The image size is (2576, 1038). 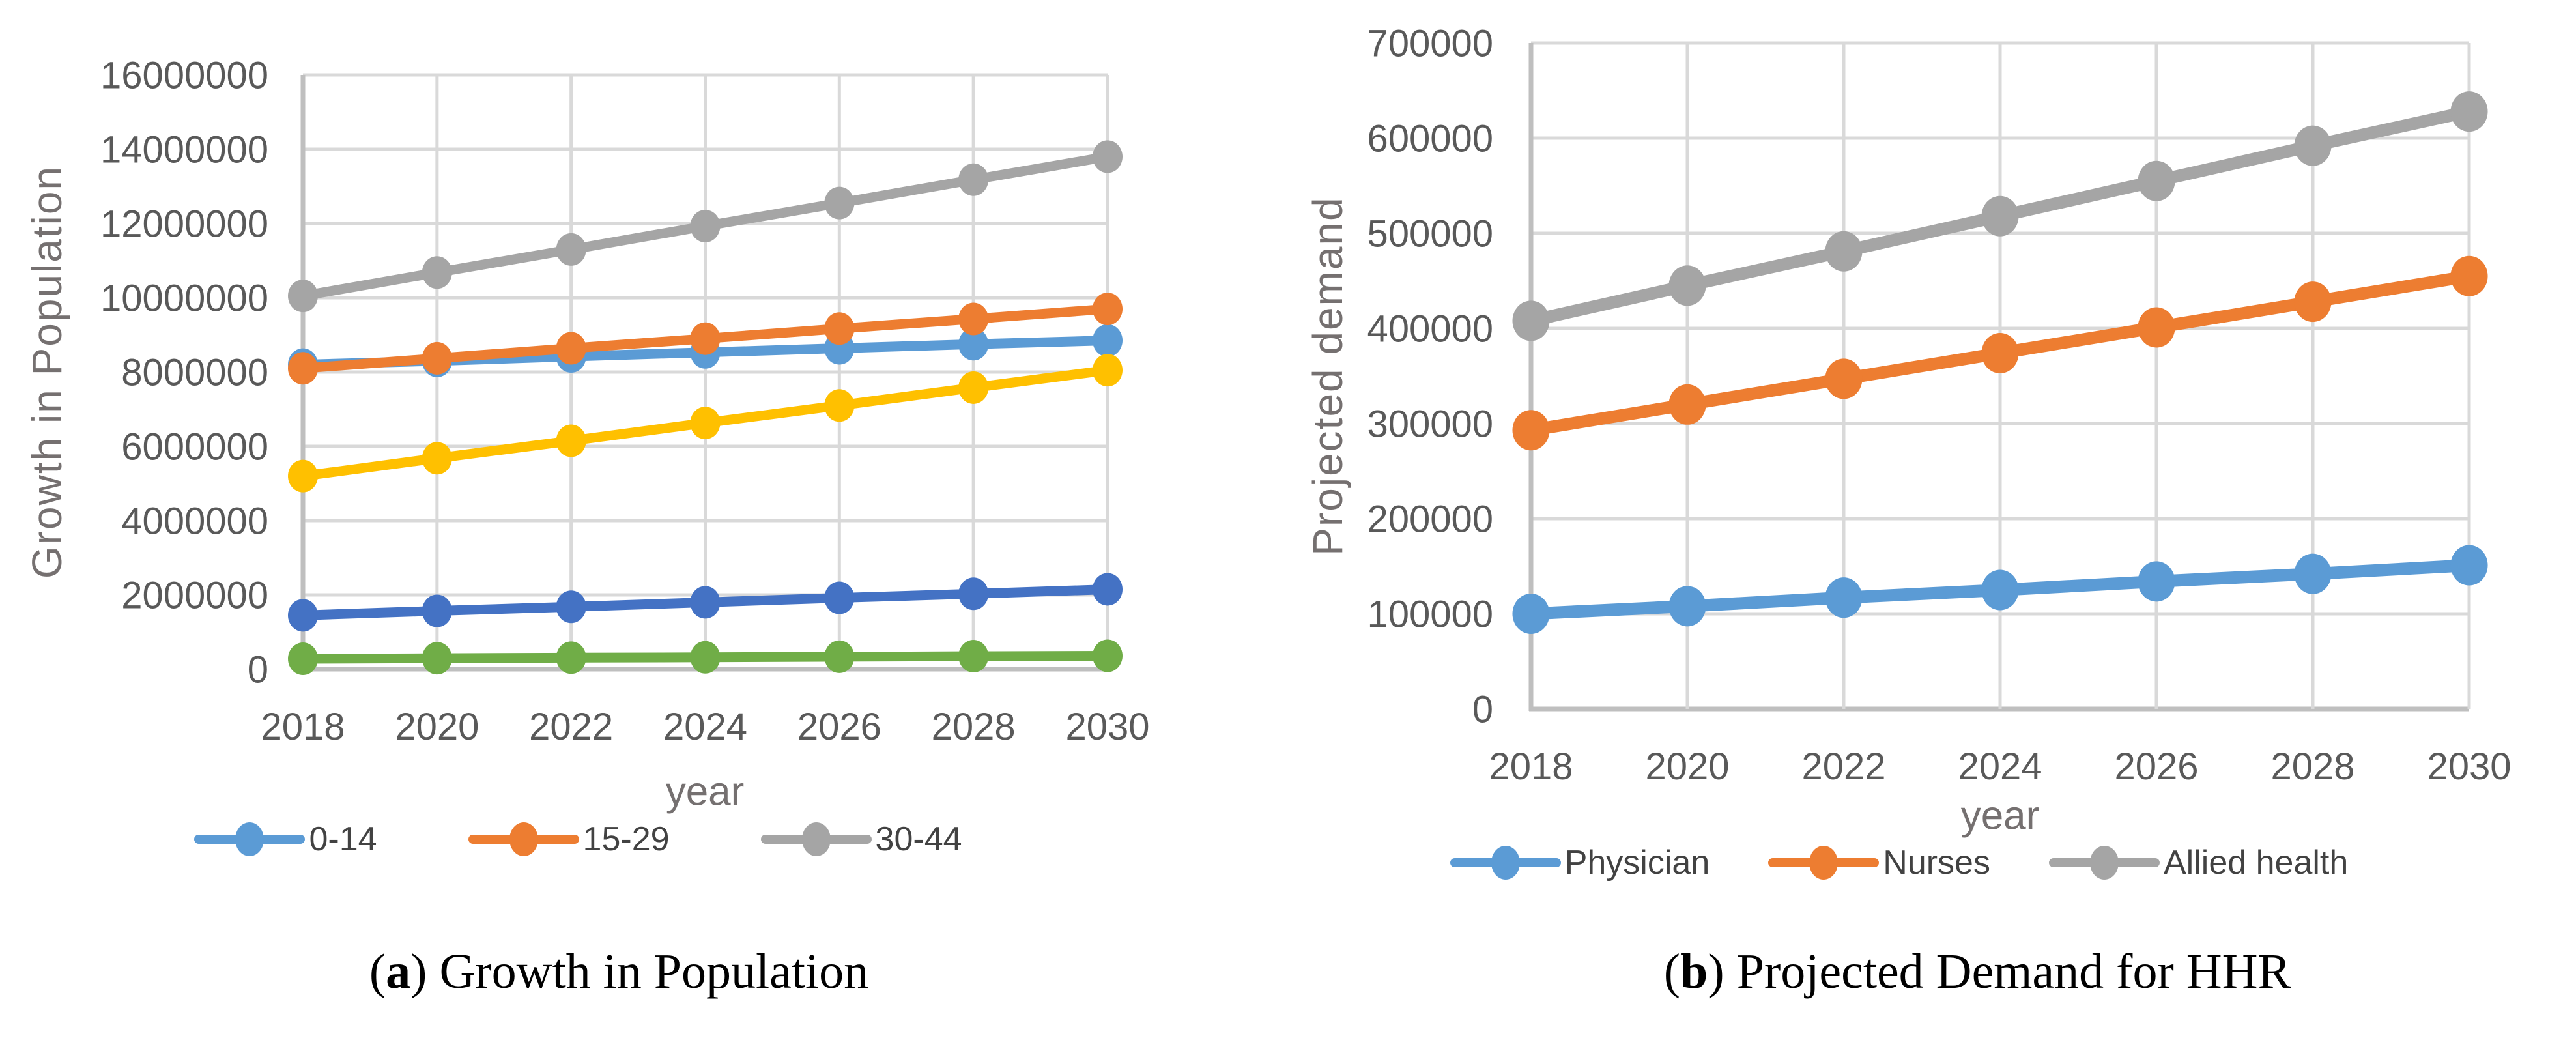 I want to click on y-tick-label: 12000000, so click(x=184, y=224).